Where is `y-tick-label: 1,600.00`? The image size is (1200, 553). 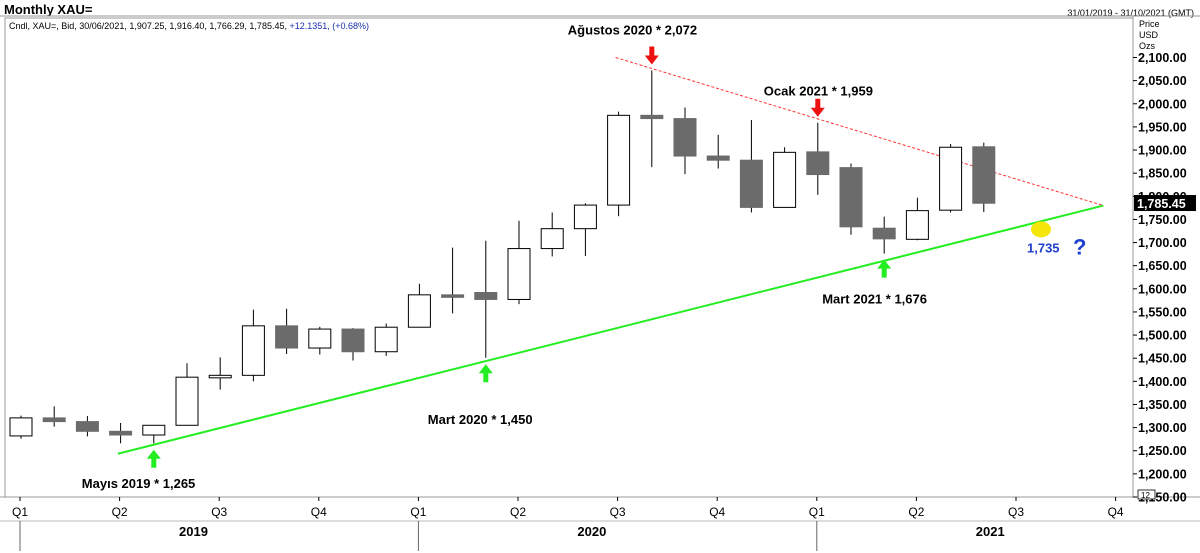 y-tick-label: 1,600.00 is located at coordinates (1162, 289).